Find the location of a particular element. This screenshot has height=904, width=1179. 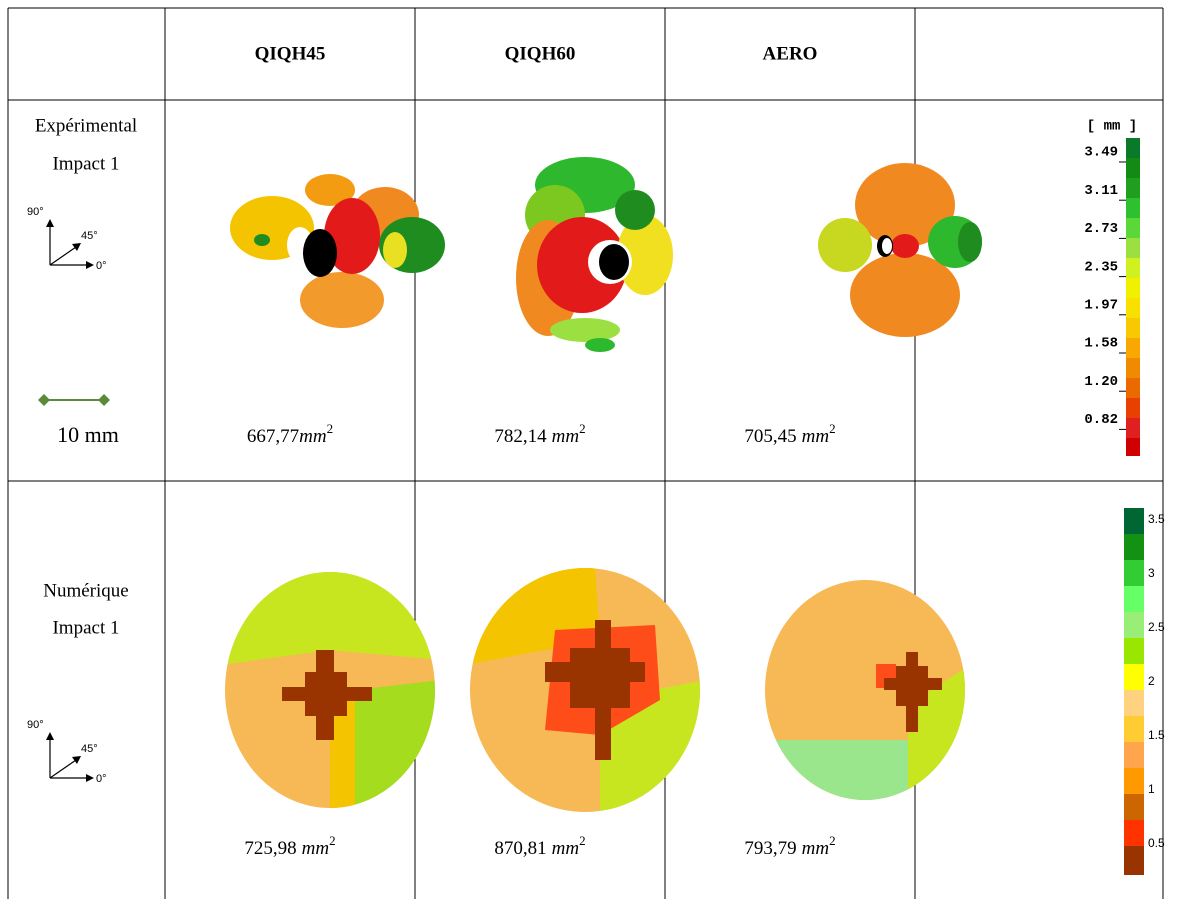

area-value: 793,79 mm2 is located at coordinates (789, 846).